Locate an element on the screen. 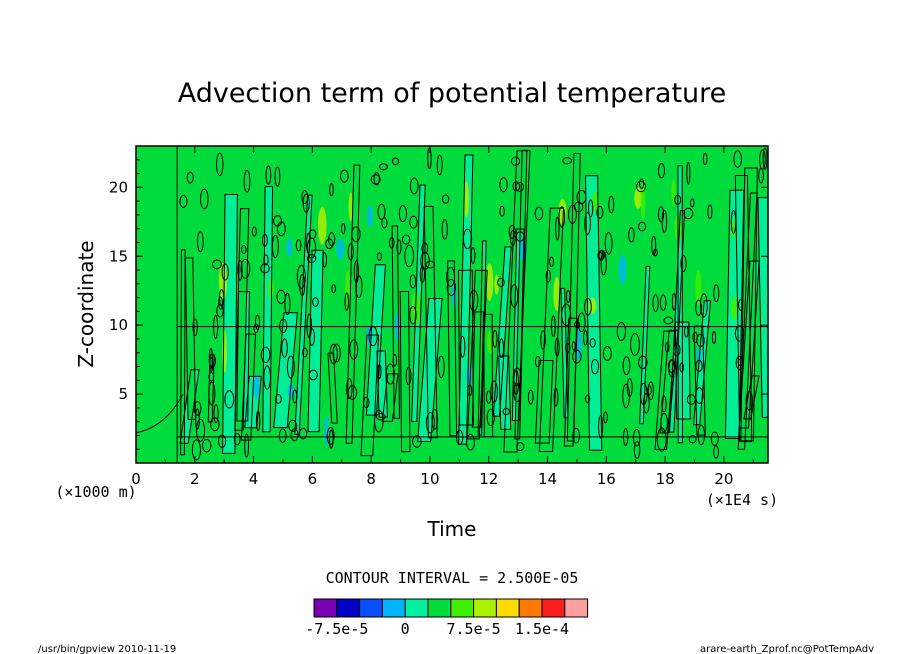 Image resolution: width=904 pixels, height=654 pixels. y-axis-unit: (×1000 m) is located at coordinates (95, 492).